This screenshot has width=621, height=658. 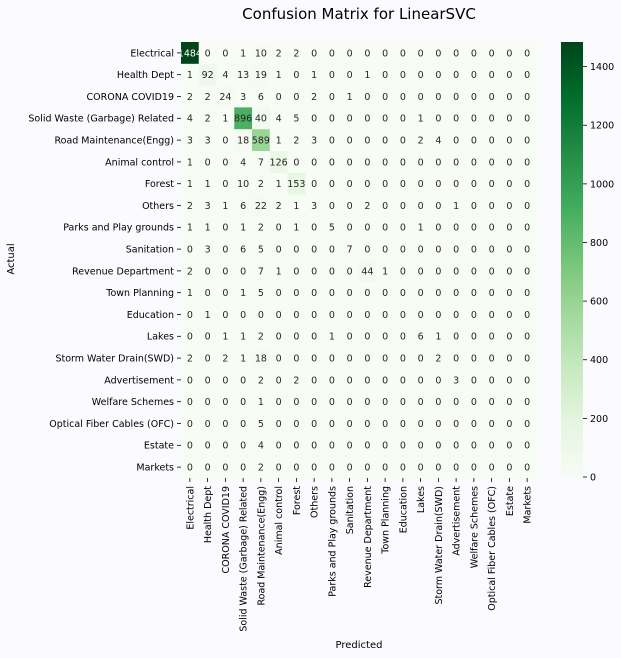 I want to click on x-axis-label: Predicted, so click(x=359, y=645).